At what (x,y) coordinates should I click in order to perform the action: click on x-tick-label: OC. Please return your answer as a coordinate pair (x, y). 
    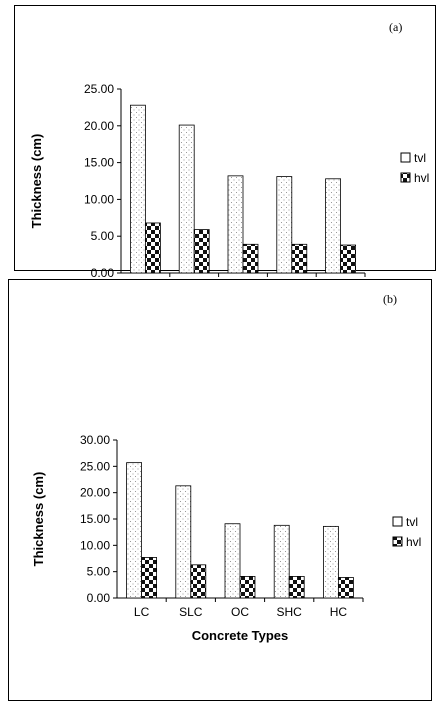
    Looking at the image, I should click on (240, 612).